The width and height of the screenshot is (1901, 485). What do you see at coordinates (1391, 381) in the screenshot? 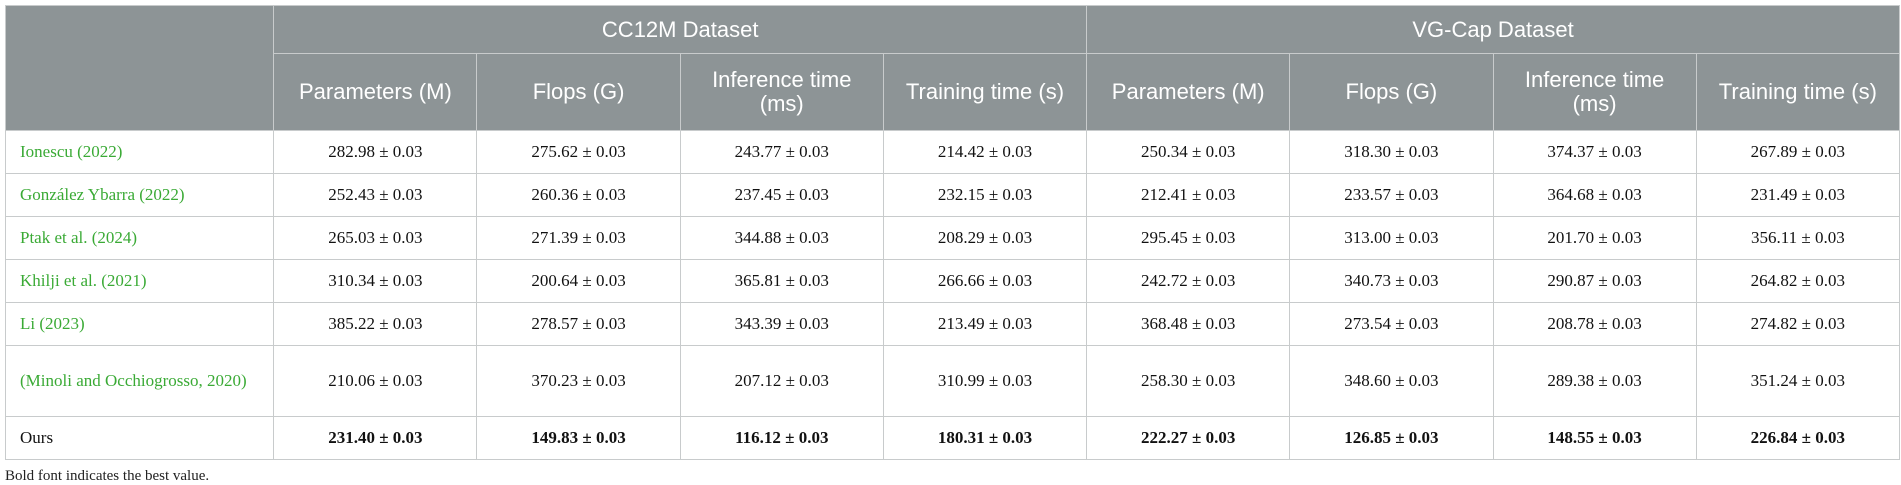
I see `value-cell: 348.60 ± 0.03` at bounding box center [1391, 381].